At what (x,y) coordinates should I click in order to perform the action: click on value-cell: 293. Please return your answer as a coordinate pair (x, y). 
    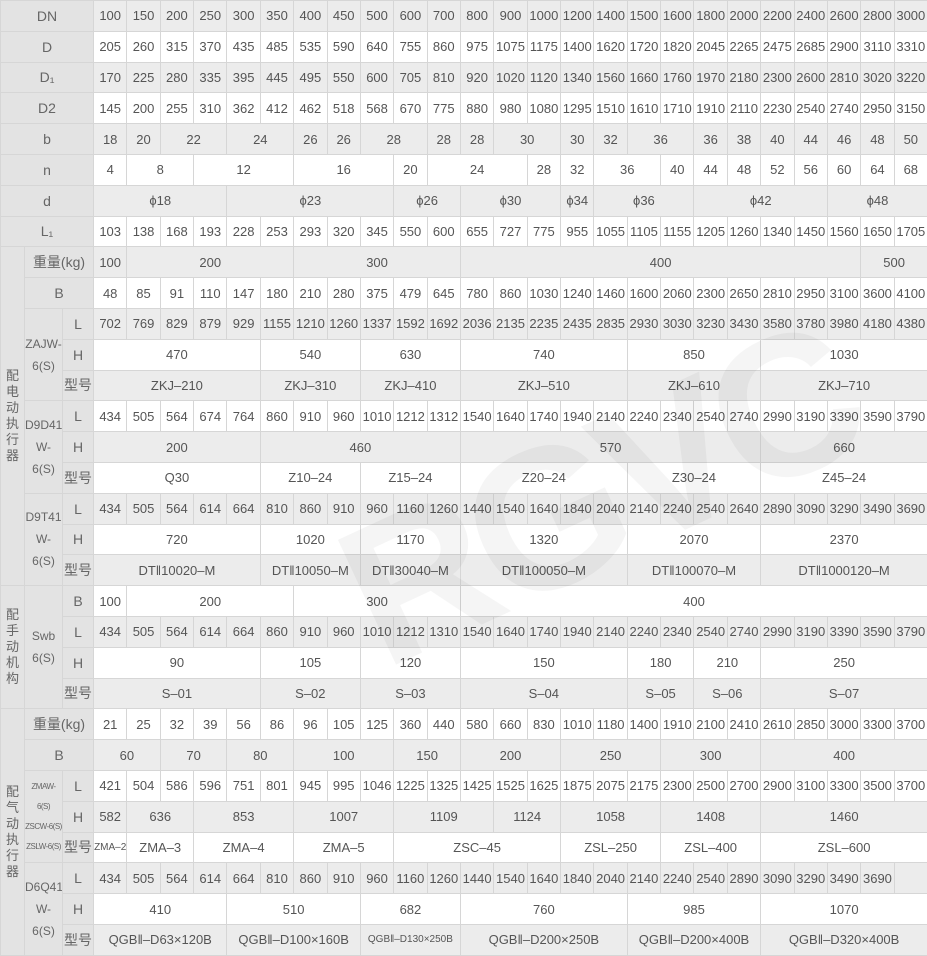
    Looking at the image, I should click on (310, 231).